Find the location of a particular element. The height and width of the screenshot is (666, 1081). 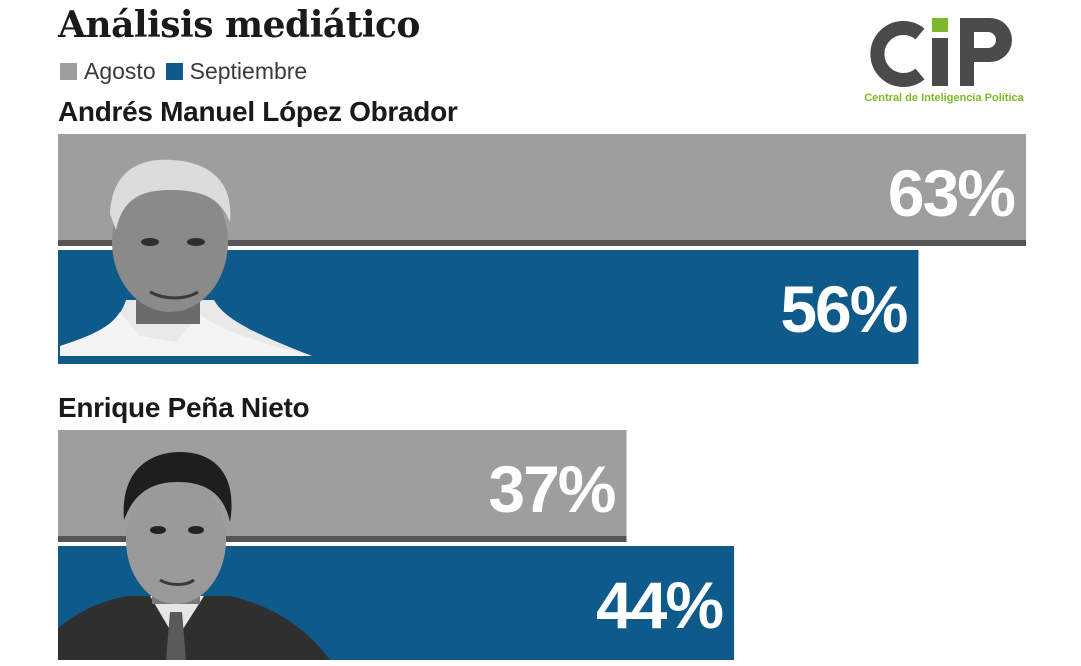

legend: Agosto Septiembre is located at coordinates (183, 71).